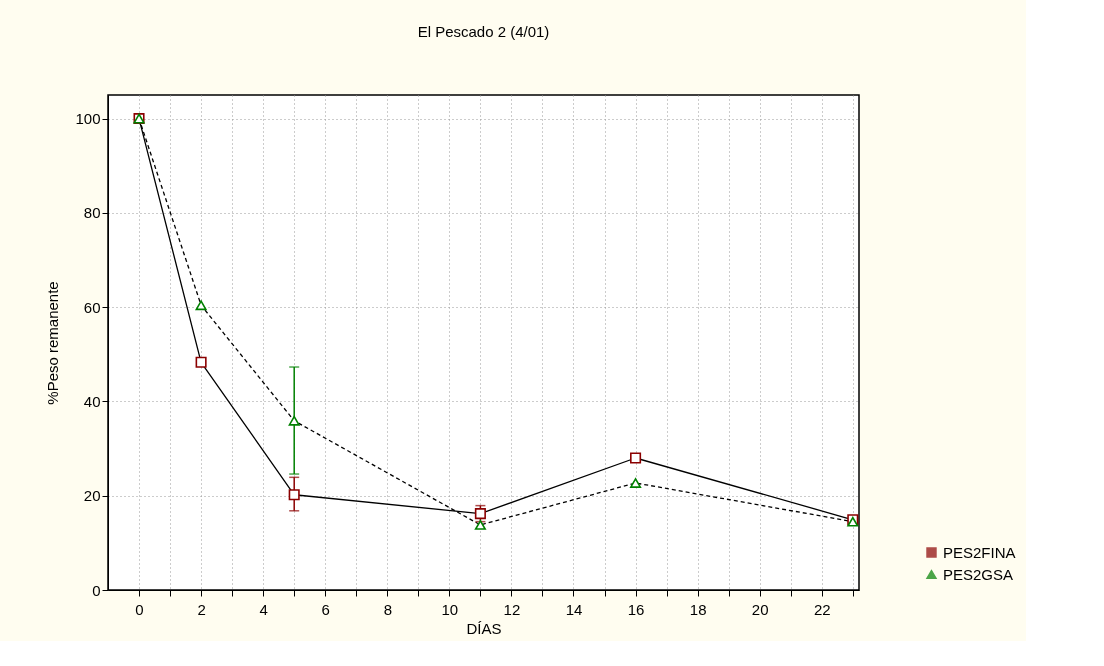  Describe the element at coordinates (53, 343) in the screenshot. I see `y-axis-title: %Peso remanente` at that location.